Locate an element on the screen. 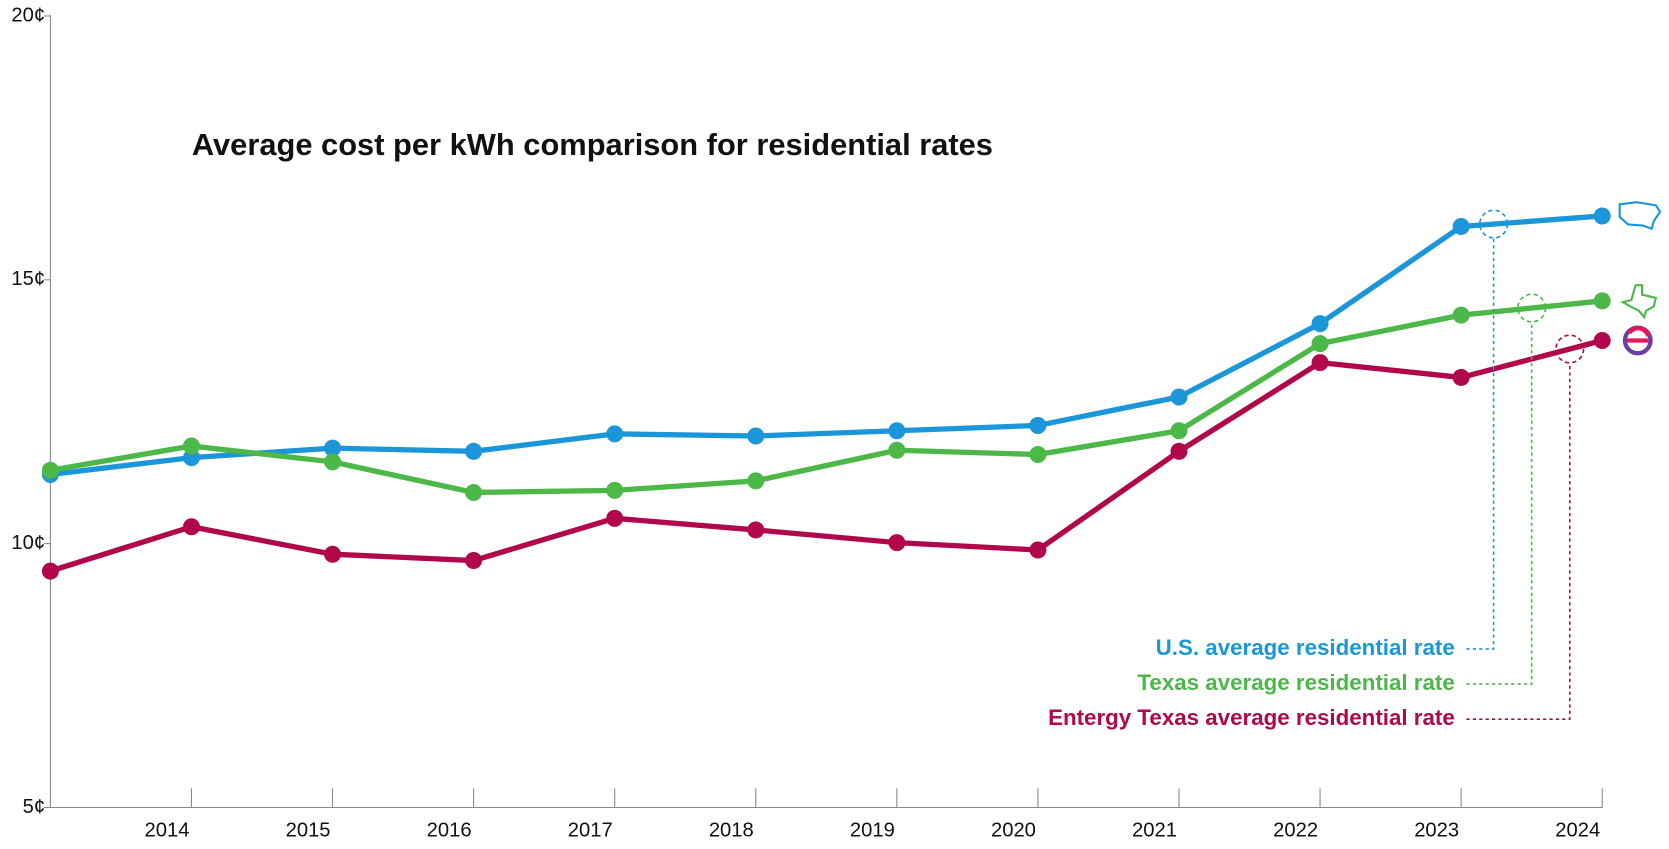 Image resolution: width=1669 pixels, height=849 pixels. x-tick-label: 2021 is located at coordinates (1154, 830).